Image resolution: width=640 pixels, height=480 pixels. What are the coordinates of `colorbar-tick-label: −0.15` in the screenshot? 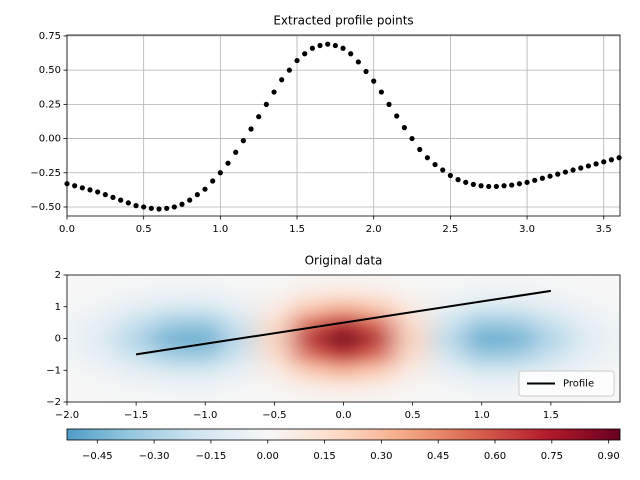 It's located at (211, 456).